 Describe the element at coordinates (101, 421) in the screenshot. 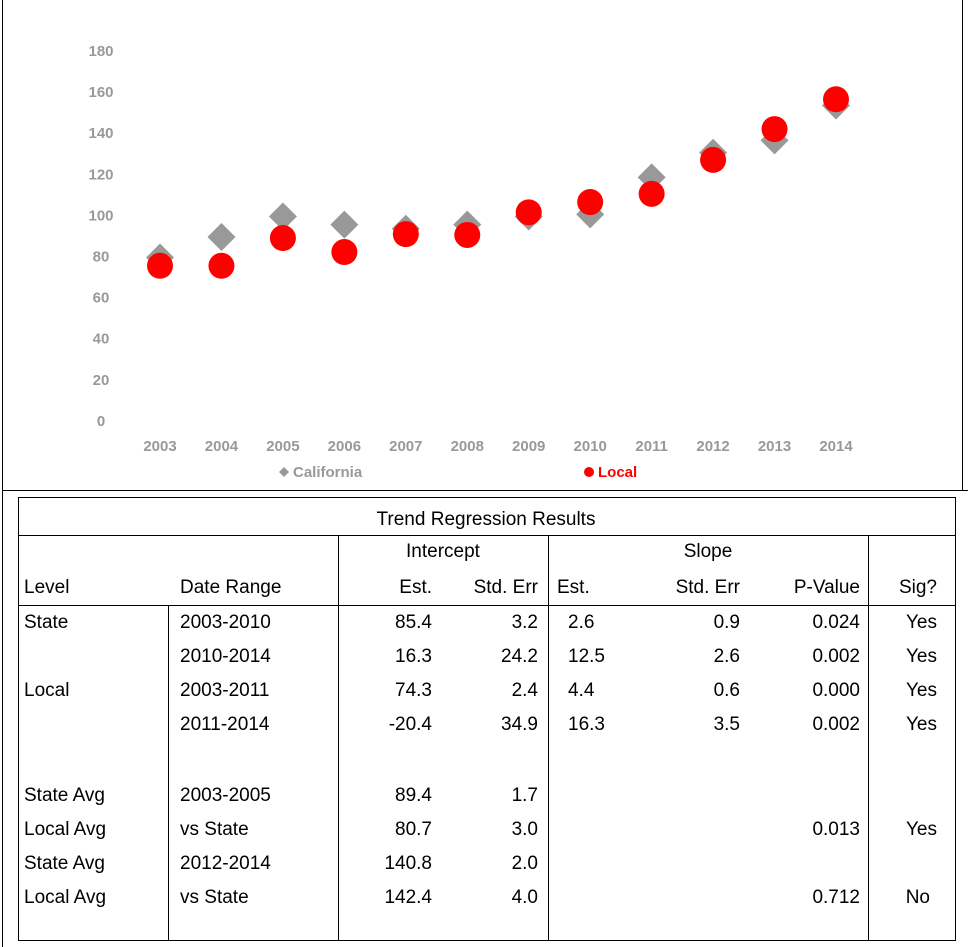

I see `y-tick-label: 0` at that location.